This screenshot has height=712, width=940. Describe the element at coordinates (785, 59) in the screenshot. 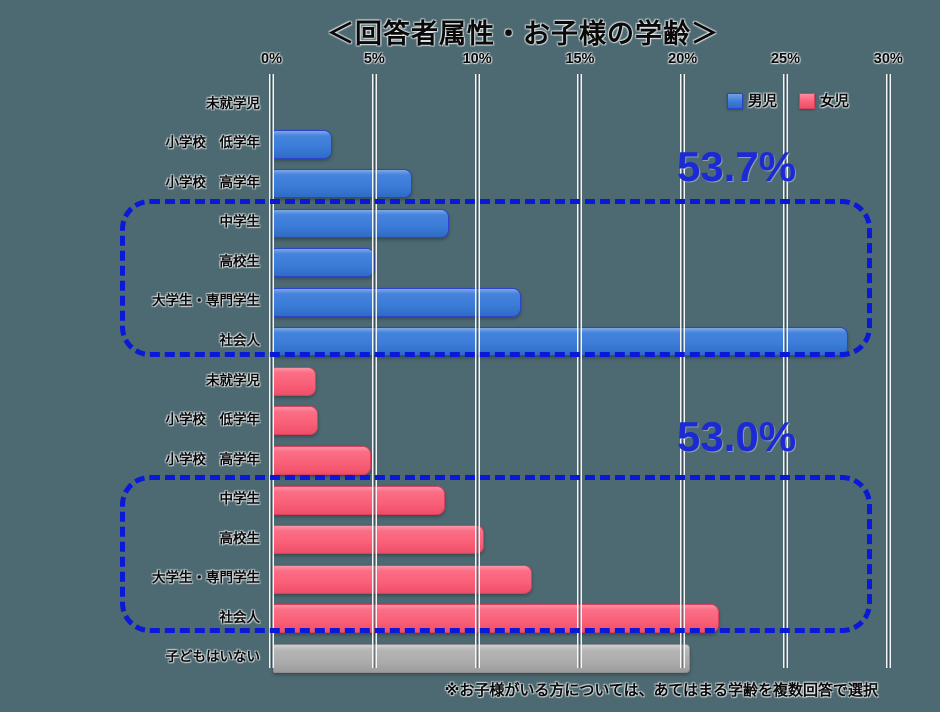

I see `x-tick-label: 25%` at that location.